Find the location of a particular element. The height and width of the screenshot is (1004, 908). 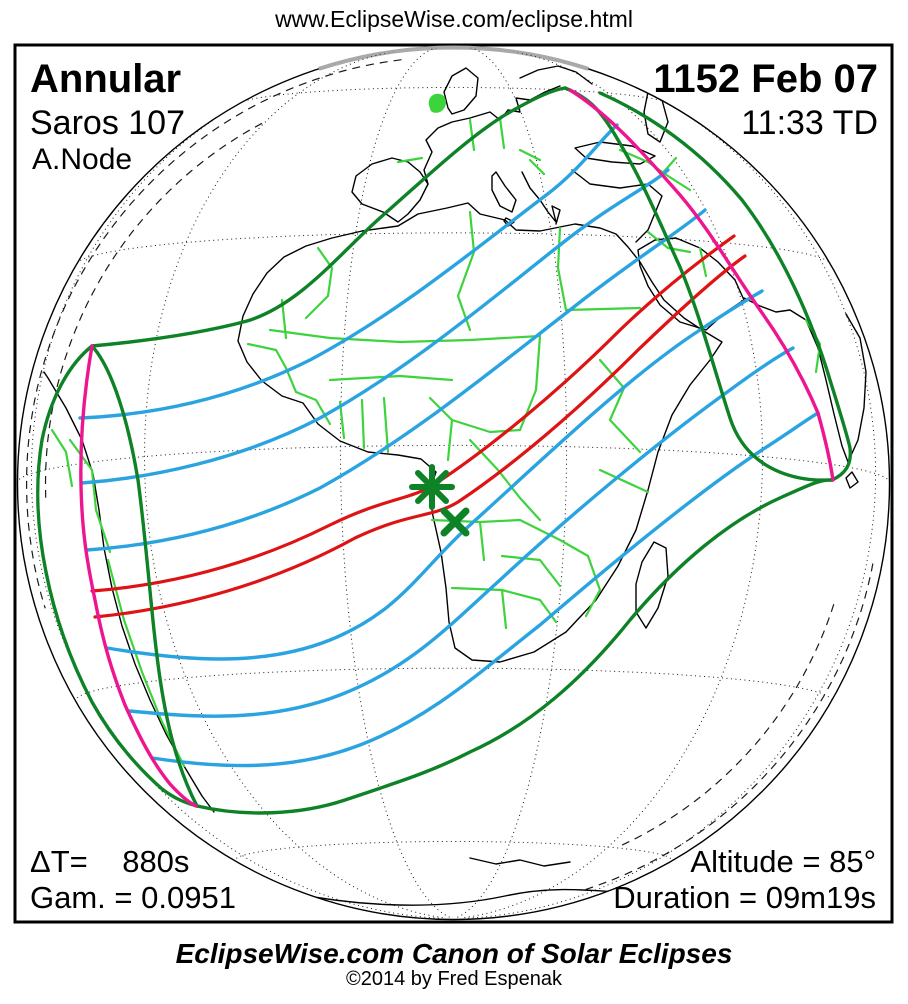

altitude-label: Altitude = 85° is located at coordinates (783, 861).